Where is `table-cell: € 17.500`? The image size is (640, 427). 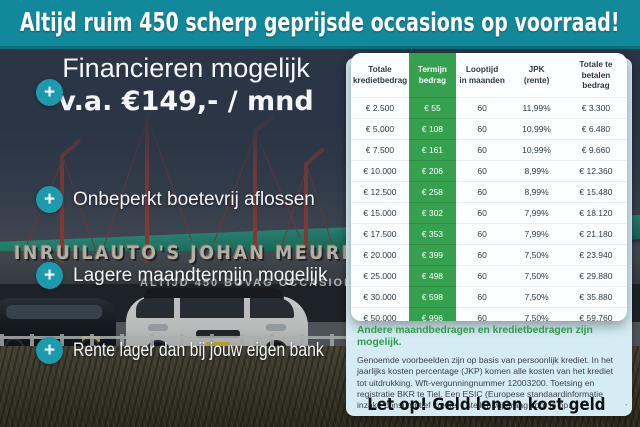
table-cell: € 17.500 is located at coordinates (380, 234).